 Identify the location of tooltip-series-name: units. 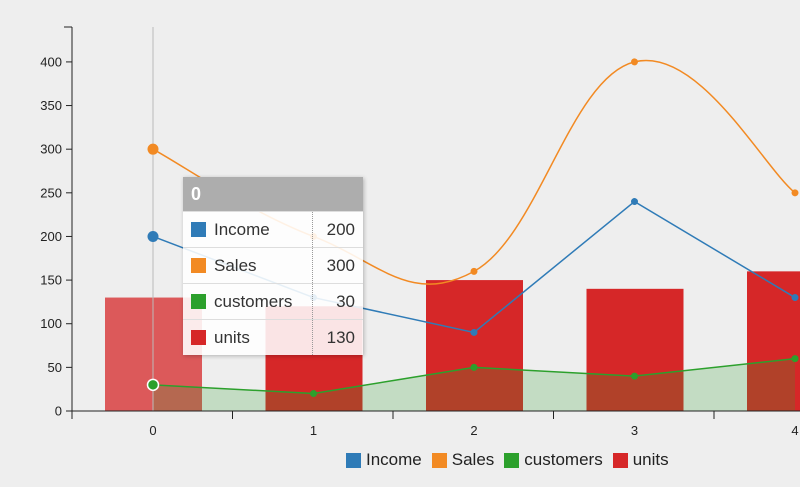
(232, 337).